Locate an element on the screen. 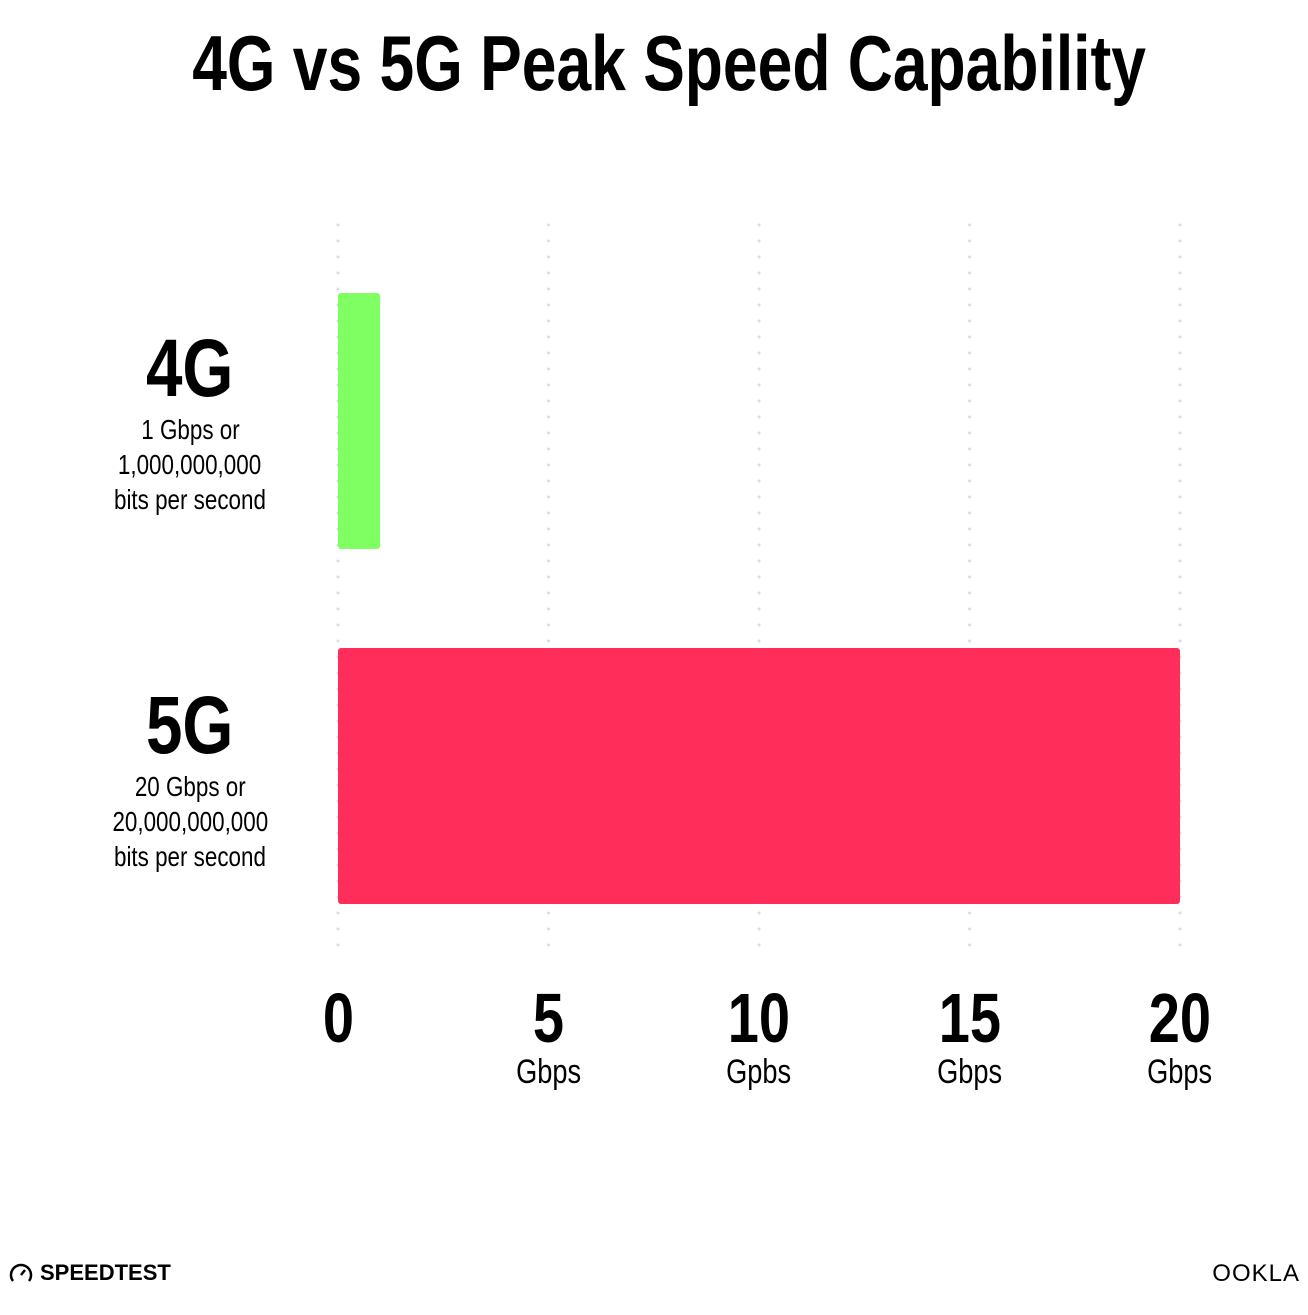  bar-4g is located at coordinates (359, 421).